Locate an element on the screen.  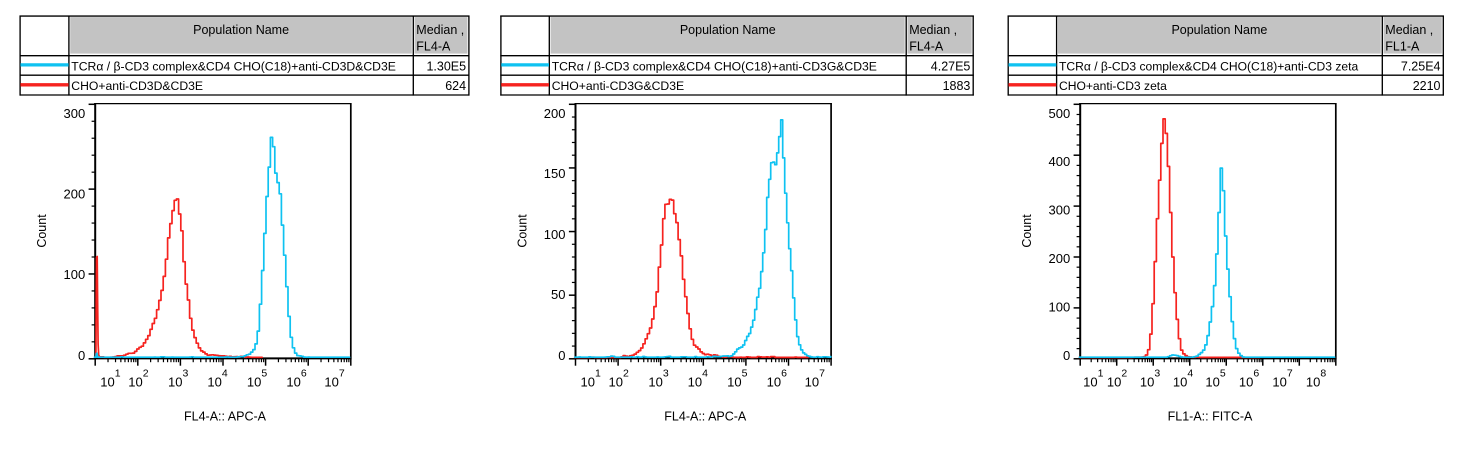
svg-text: CHO+anti-CD3G&CD3E is located at coordinates (618, 86).